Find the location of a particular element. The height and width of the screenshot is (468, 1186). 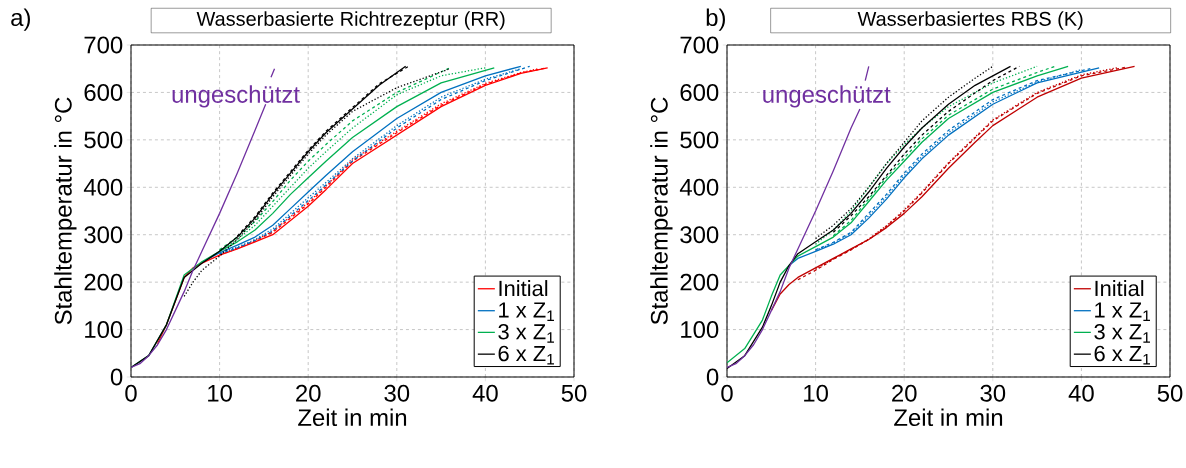

text: a) is located at coordinates (20, 19).